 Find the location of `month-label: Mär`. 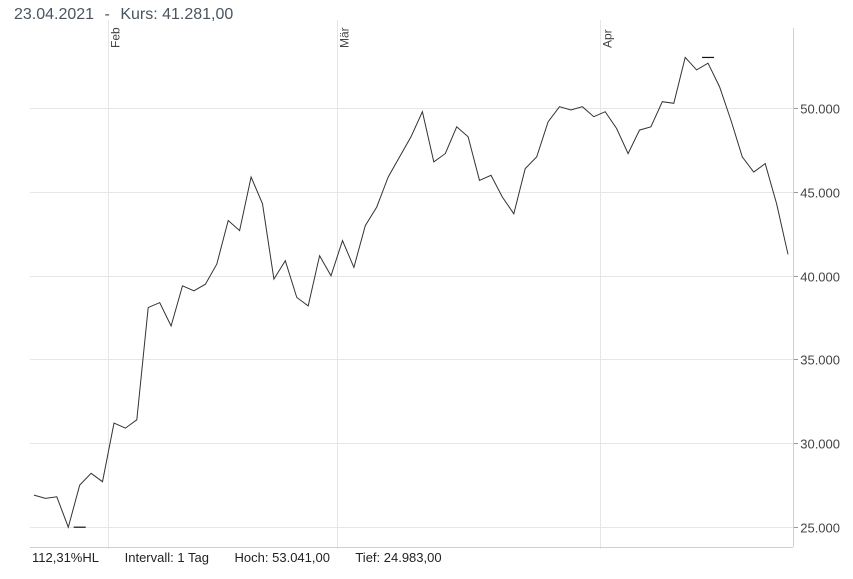

month-label: Mär is located at coordinates (345, 37).